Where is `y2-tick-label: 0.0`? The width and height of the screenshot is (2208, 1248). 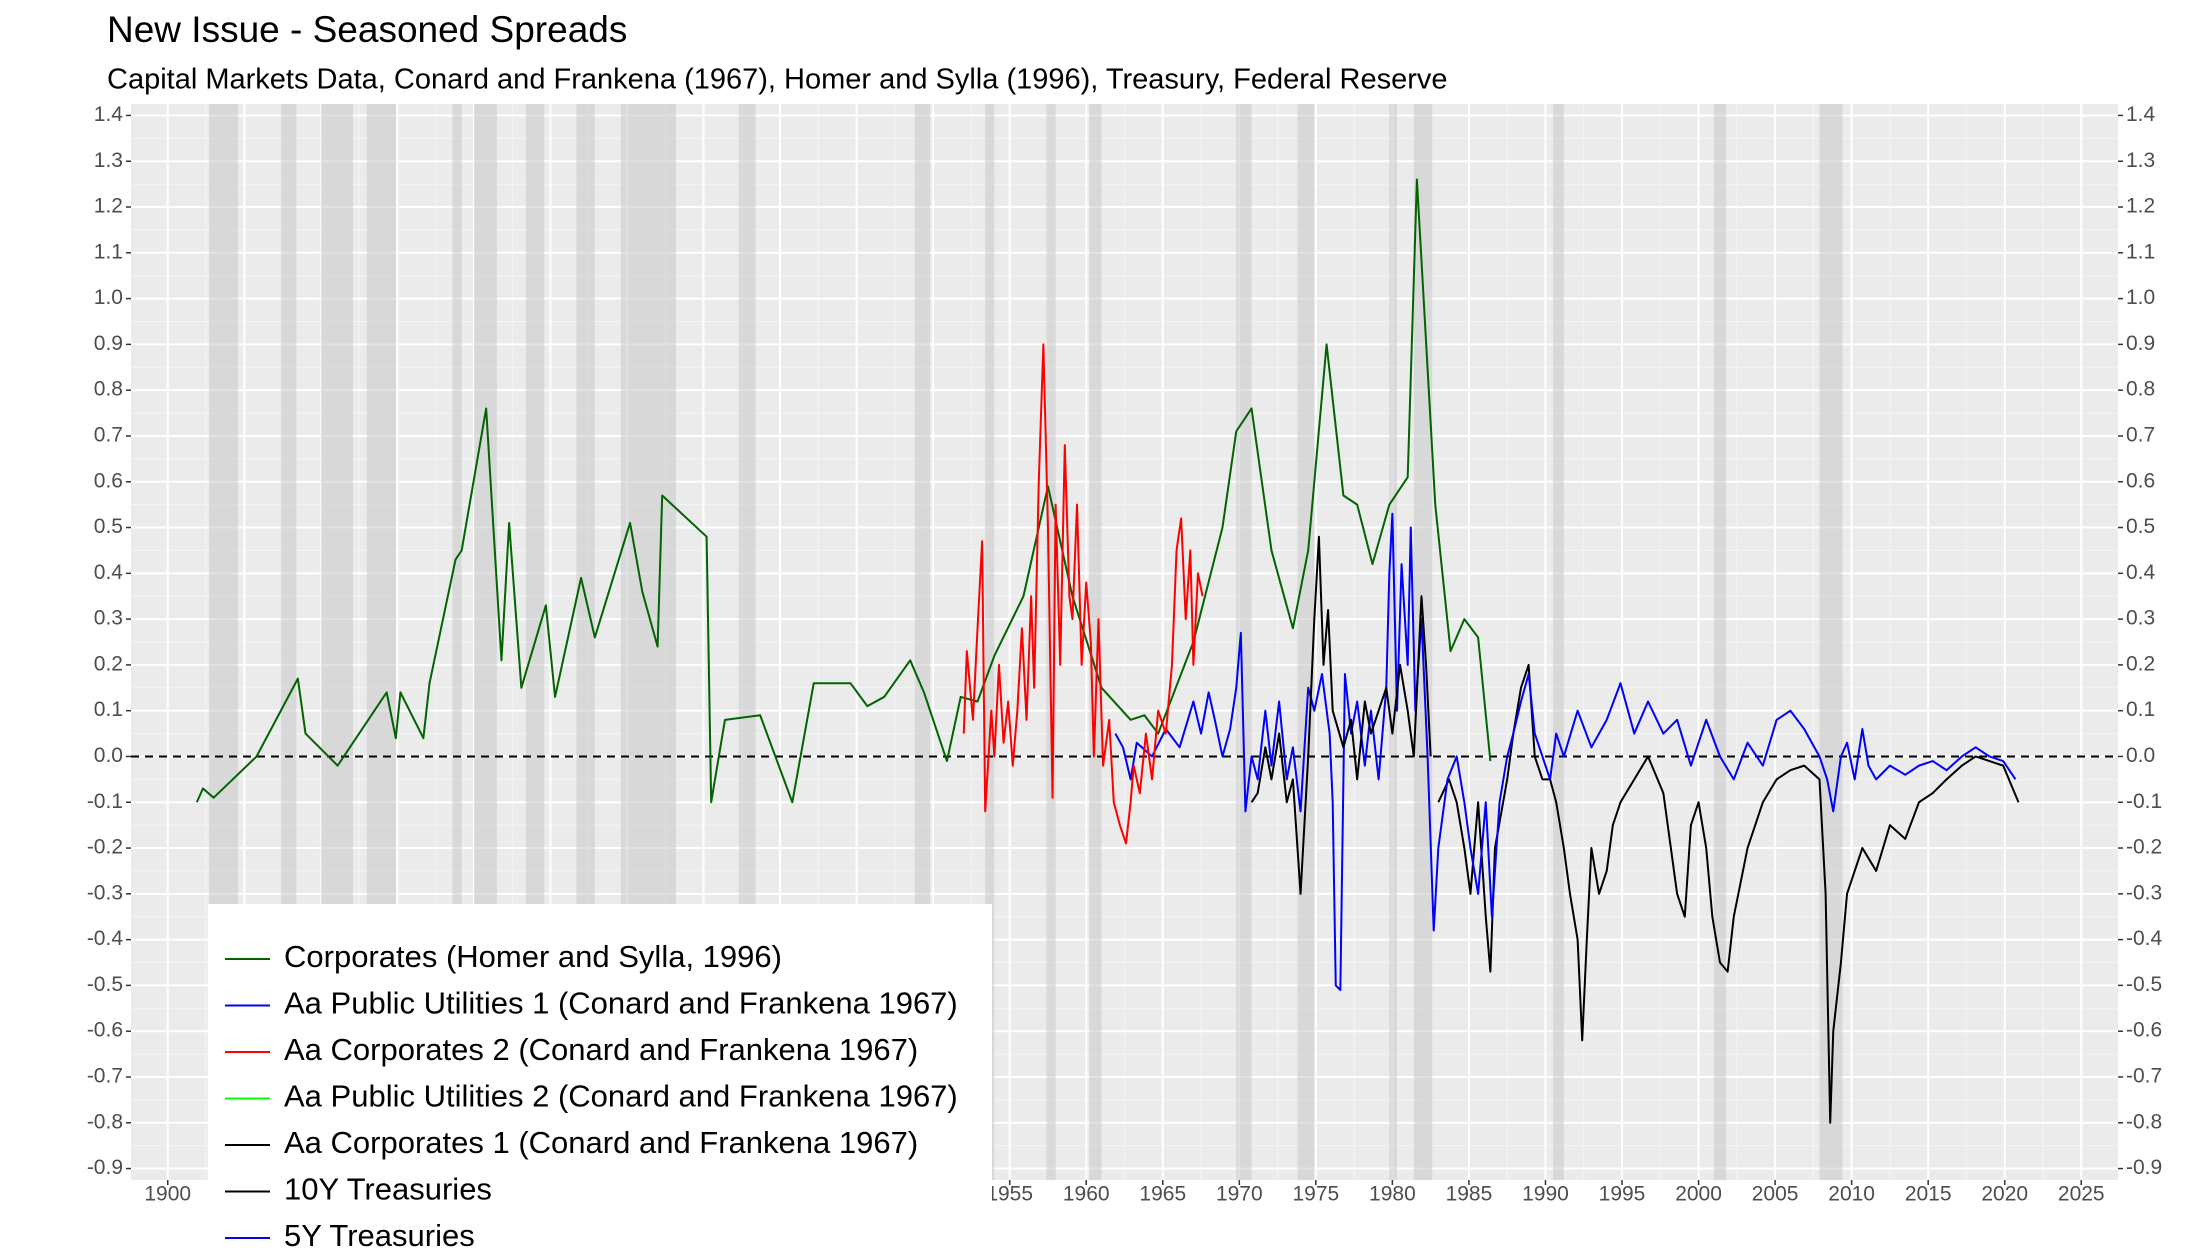 y2-tick-label: 0.0 is located at coordinates (2140, 755).